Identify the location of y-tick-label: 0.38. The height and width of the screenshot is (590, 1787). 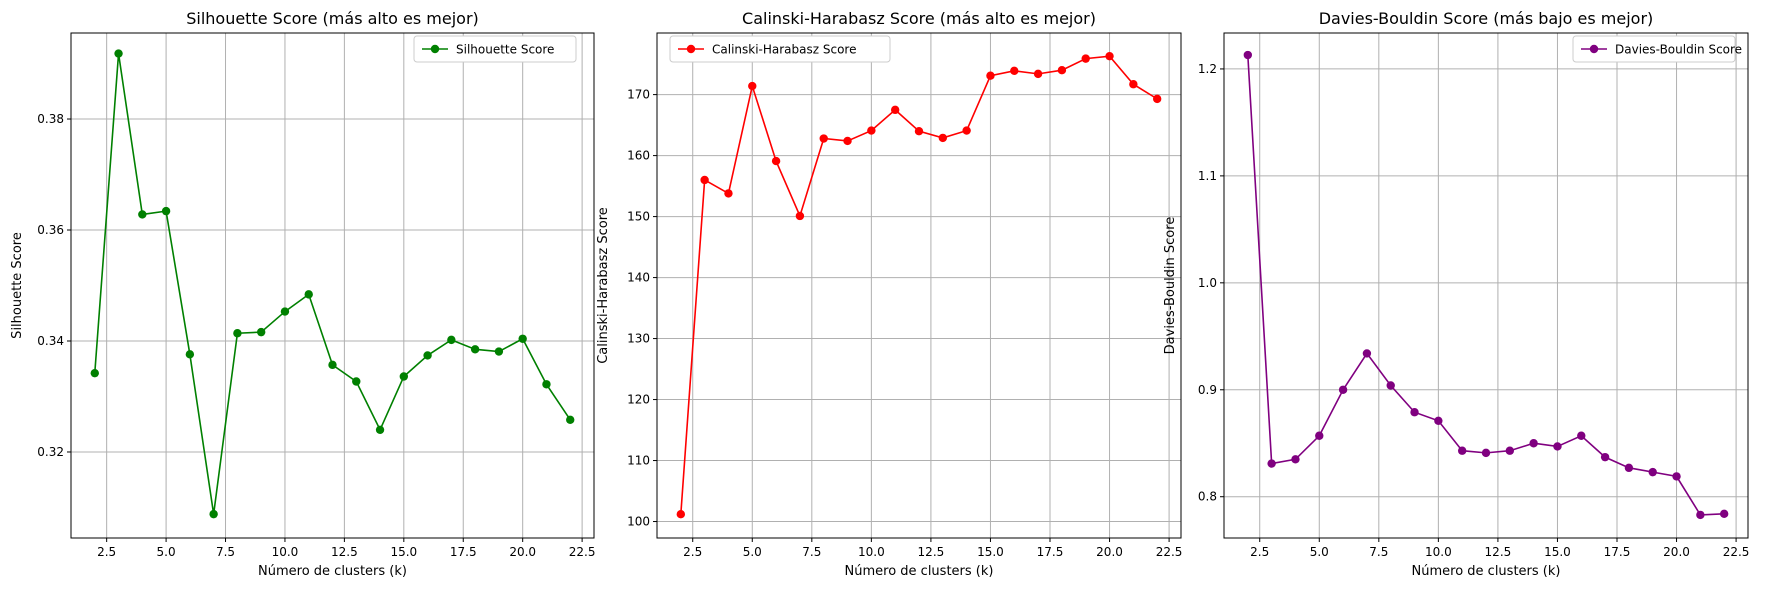
(50, 119).